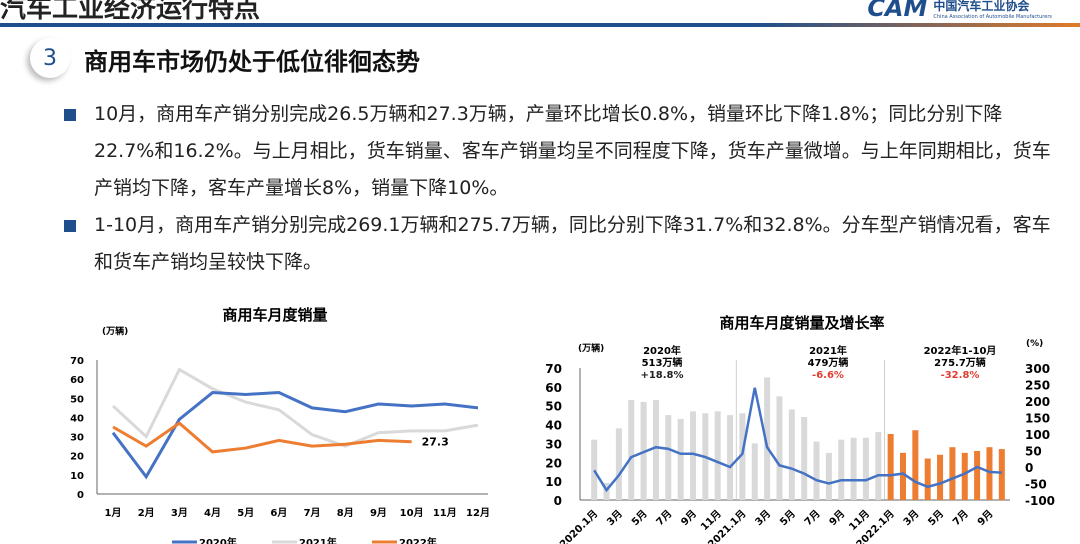  Describe the element at coordinates (218, 540) in the screenshot. I see `legend-label: 2020年` at that location.